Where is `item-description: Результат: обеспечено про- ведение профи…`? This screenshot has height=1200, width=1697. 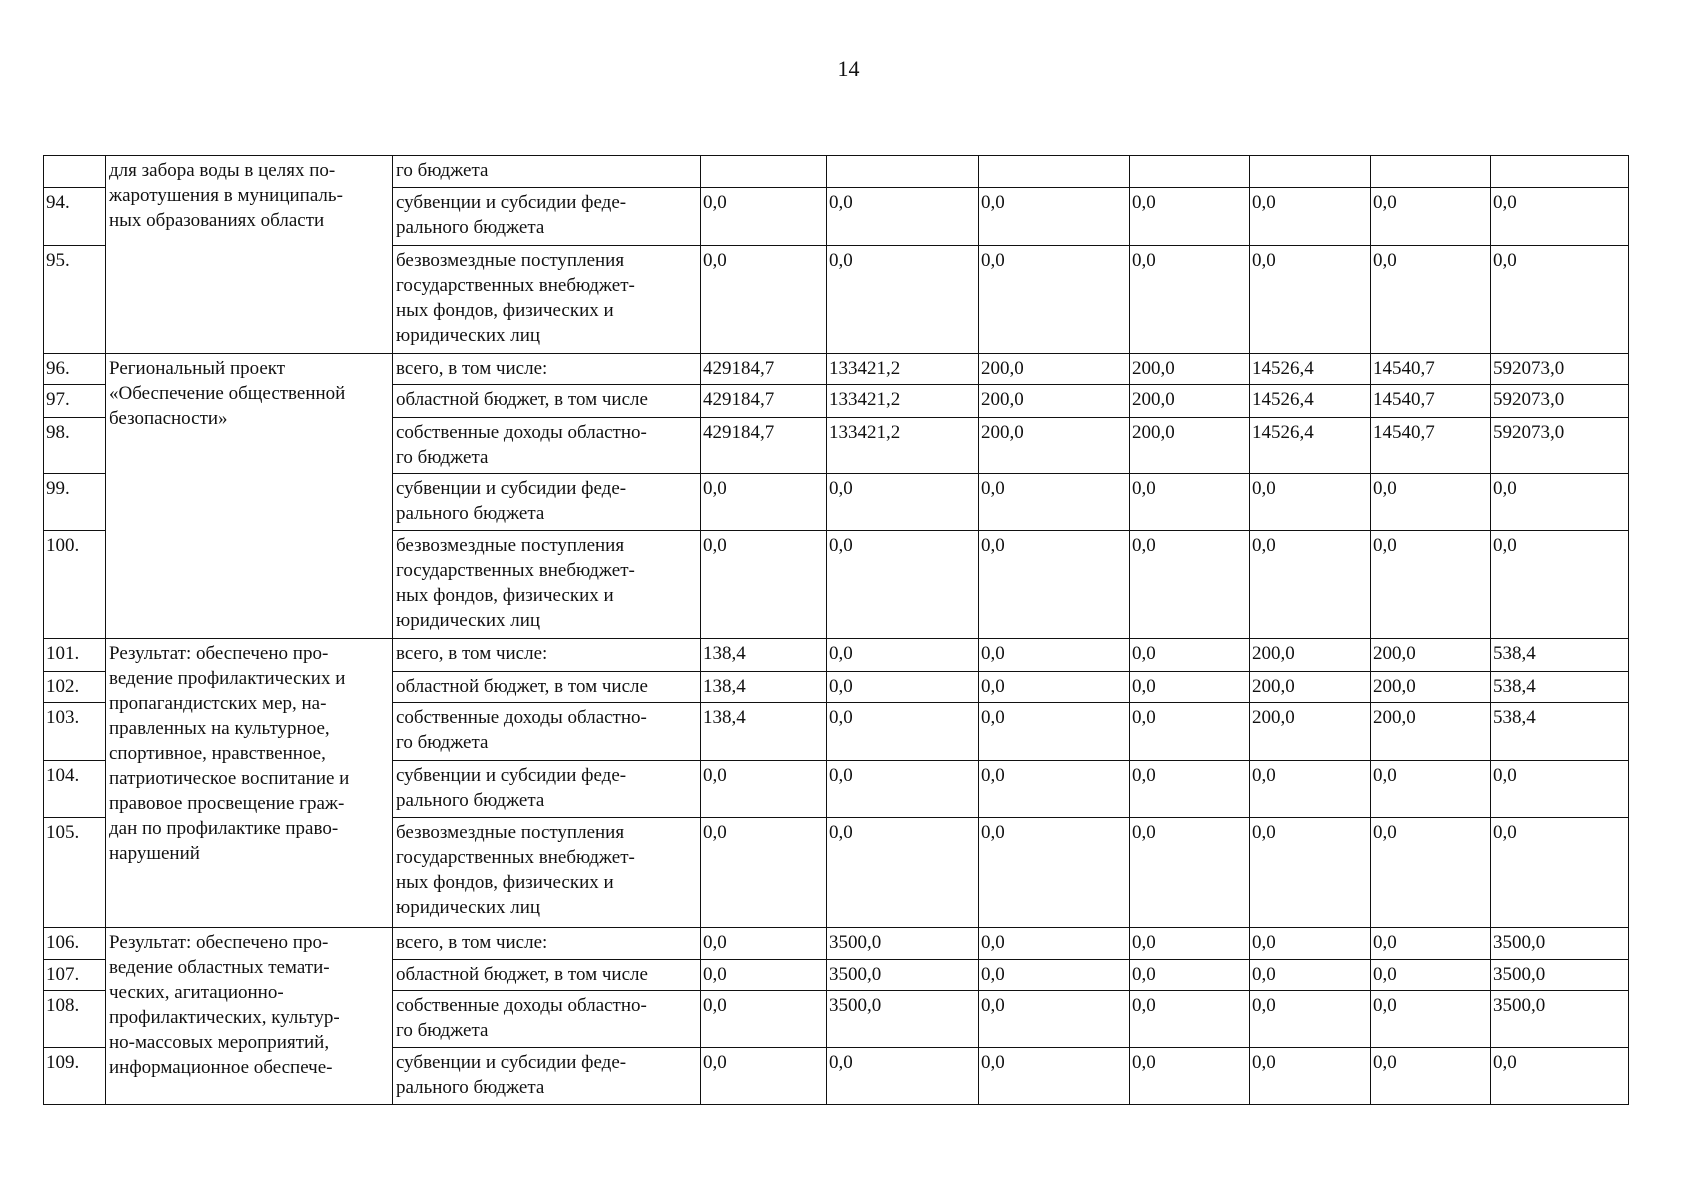 item-description: Результат: обеспечено про- ведение профи… is located at coordinates (249, 783).